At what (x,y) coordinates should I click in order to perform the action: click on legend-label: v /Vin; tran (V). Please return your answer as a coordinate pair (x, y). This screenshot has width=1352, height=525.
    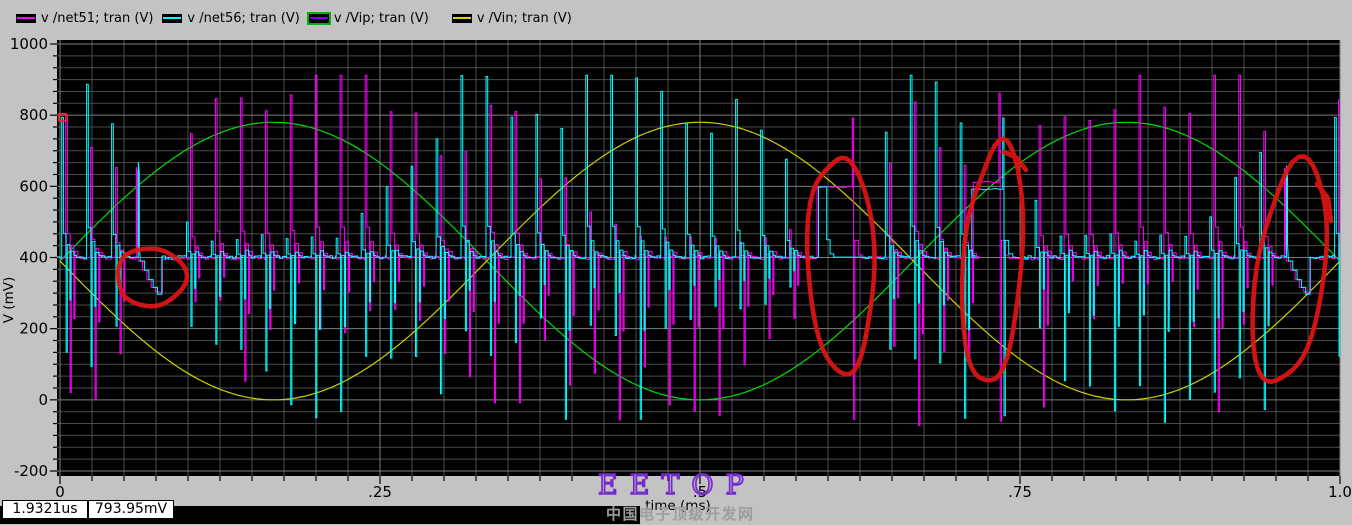
    Looking at the image, I should click on (524, 18).